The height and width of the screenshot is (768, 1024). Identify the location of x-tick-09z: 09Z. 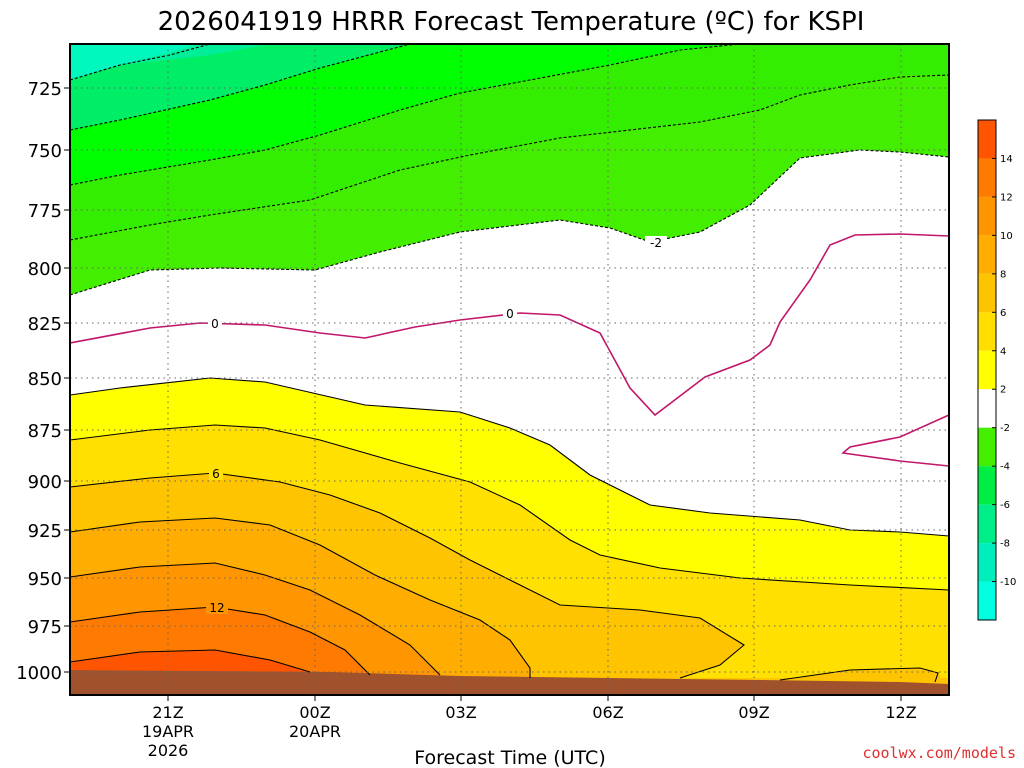
(754, 708).